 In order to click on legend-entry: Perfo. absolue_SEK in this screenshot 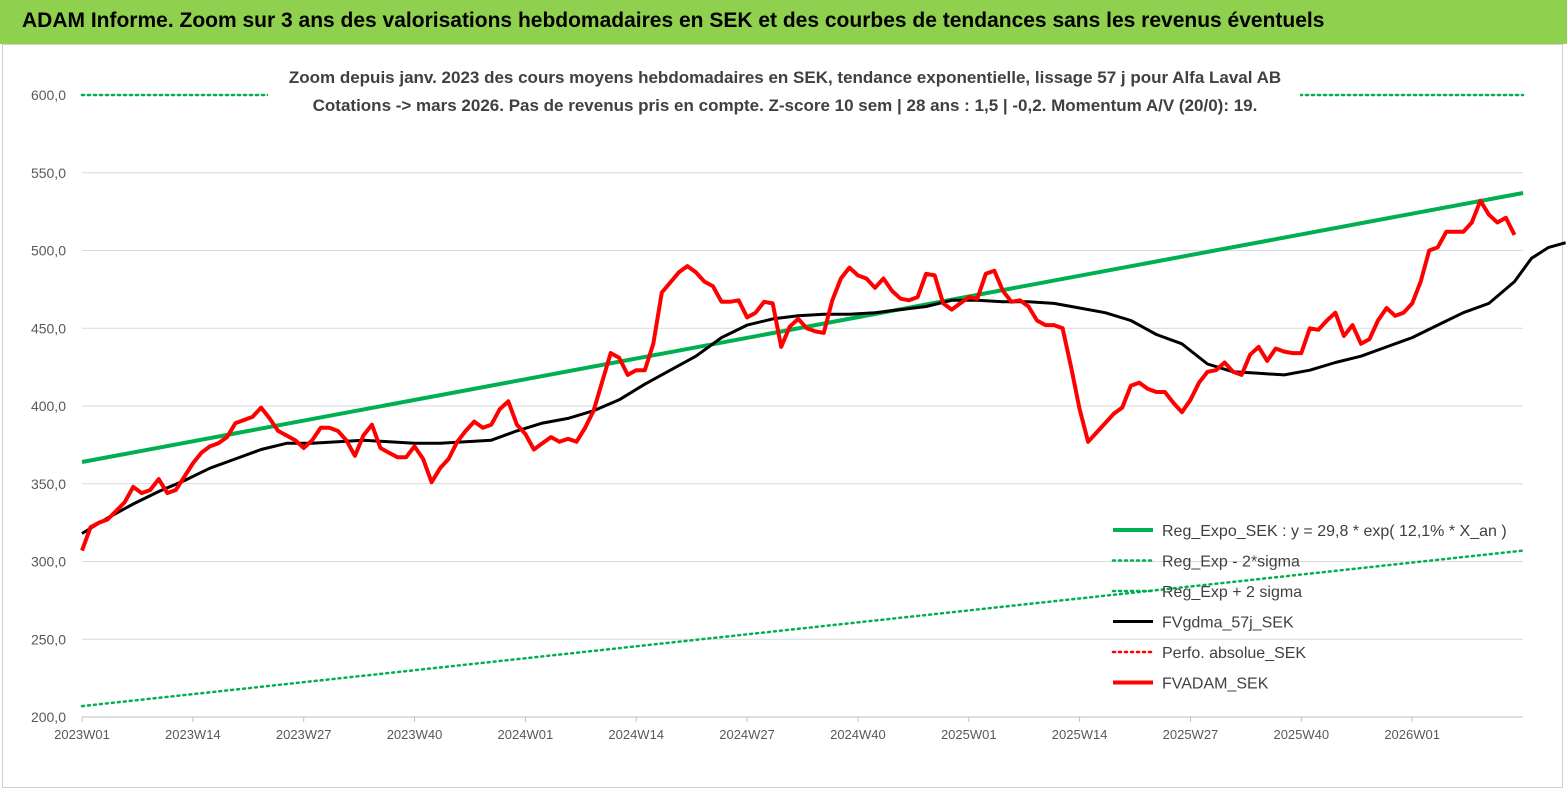, I will do `click(1208, 653)`.